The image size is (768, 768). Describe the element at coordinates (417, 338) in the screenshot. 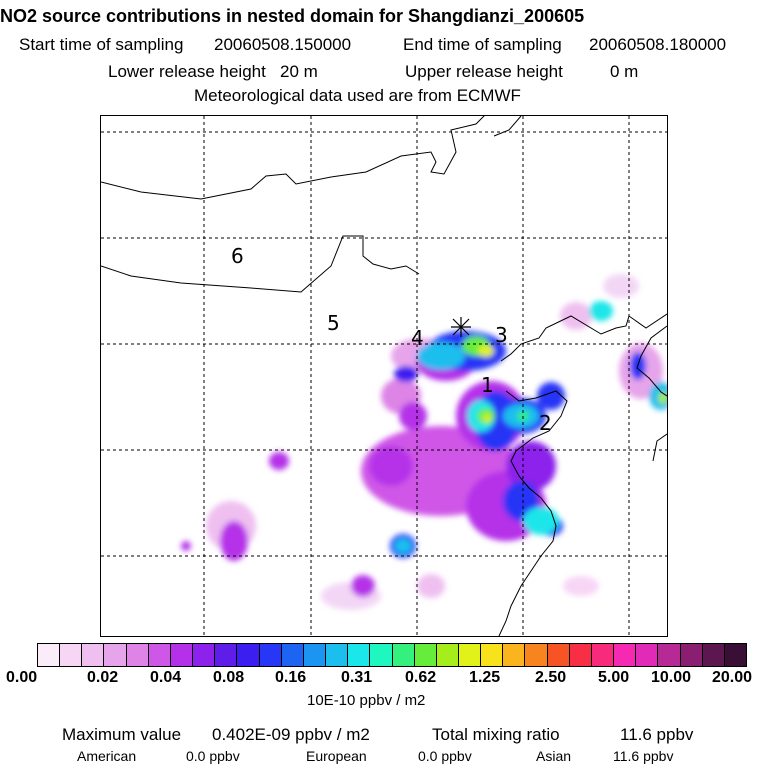

I see `region-label-4: 4` at that location.